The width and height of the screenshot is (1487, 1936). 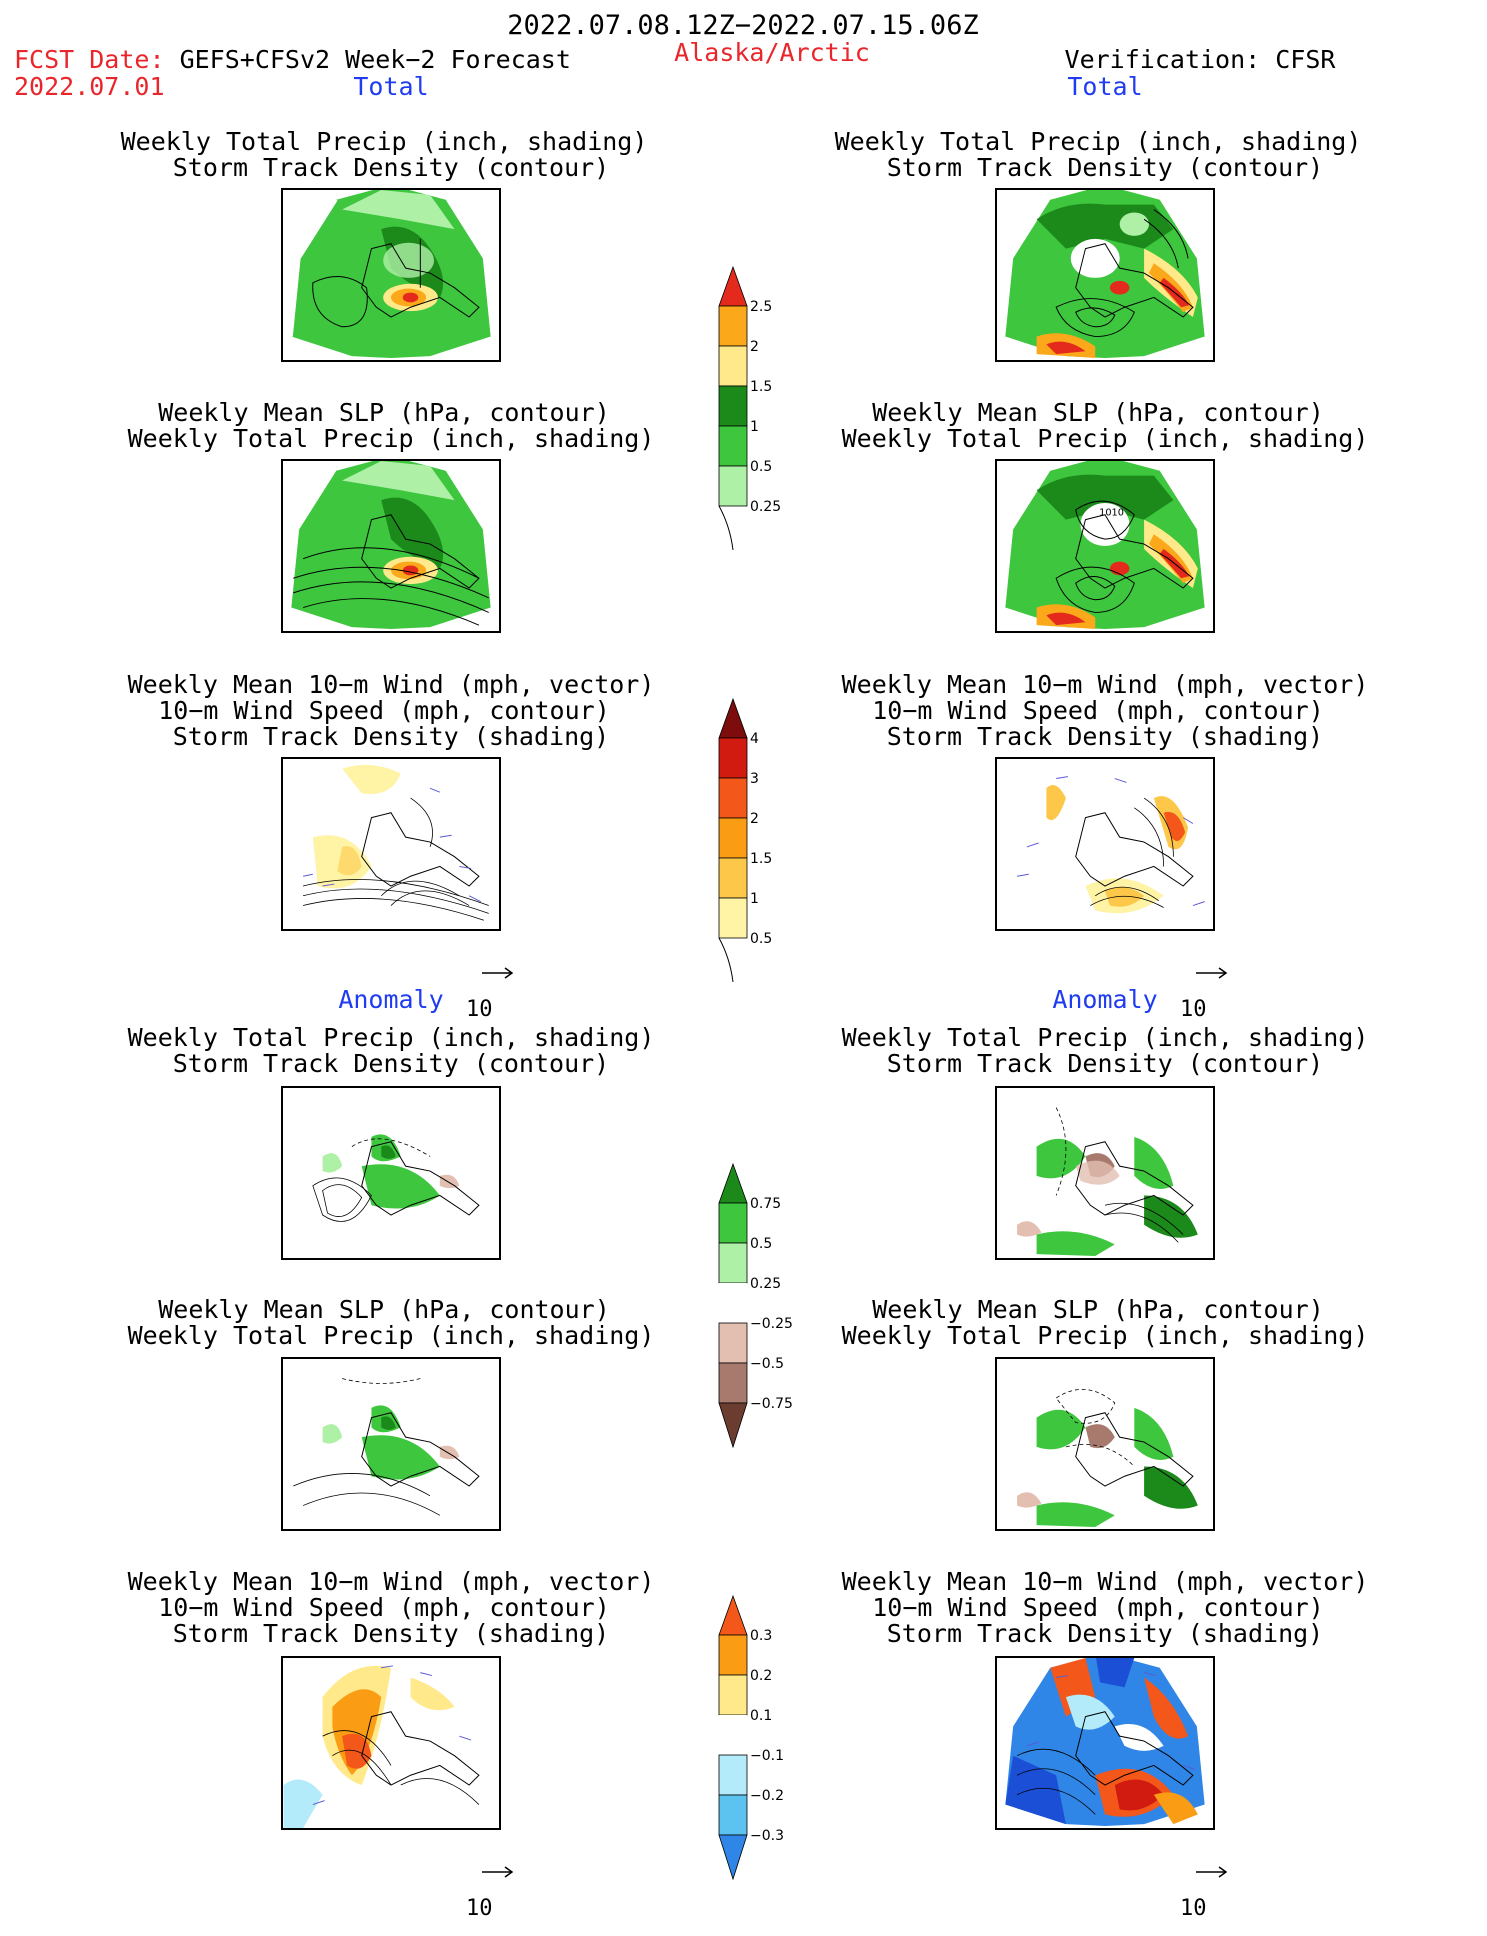 I want to click on colorbar-total-precip-bar, so click(x=733, y=408).